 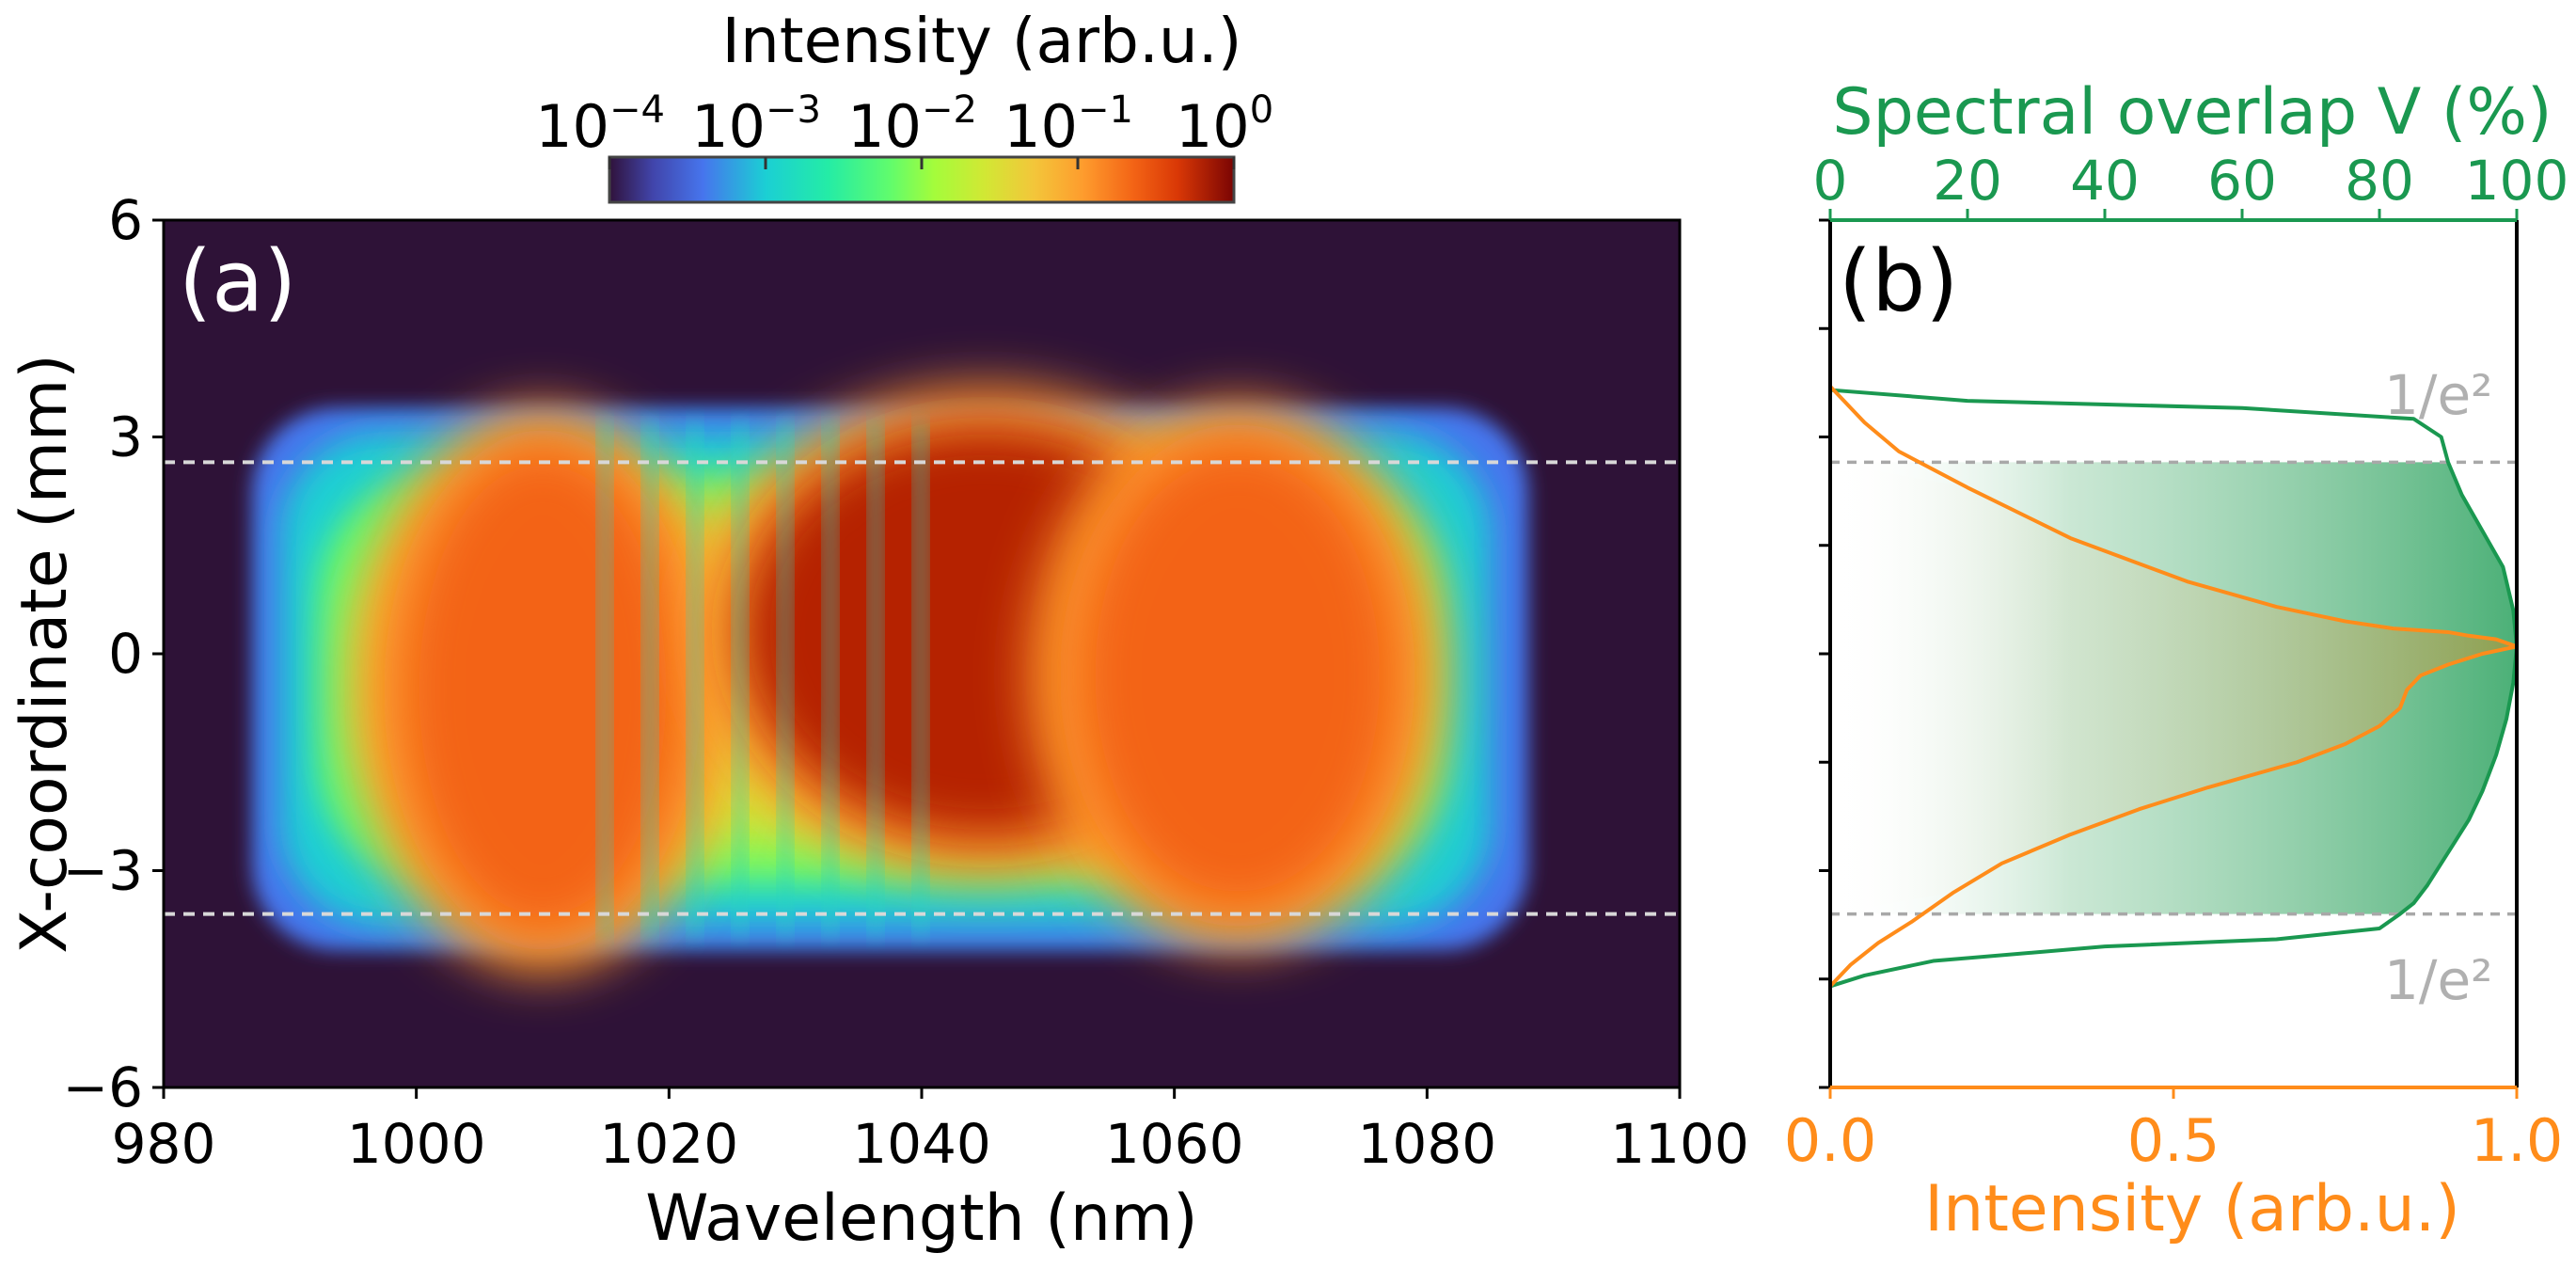 I want to click on panel-a-xlabel: Wavelength (nm), so click(x=921, y=1219).